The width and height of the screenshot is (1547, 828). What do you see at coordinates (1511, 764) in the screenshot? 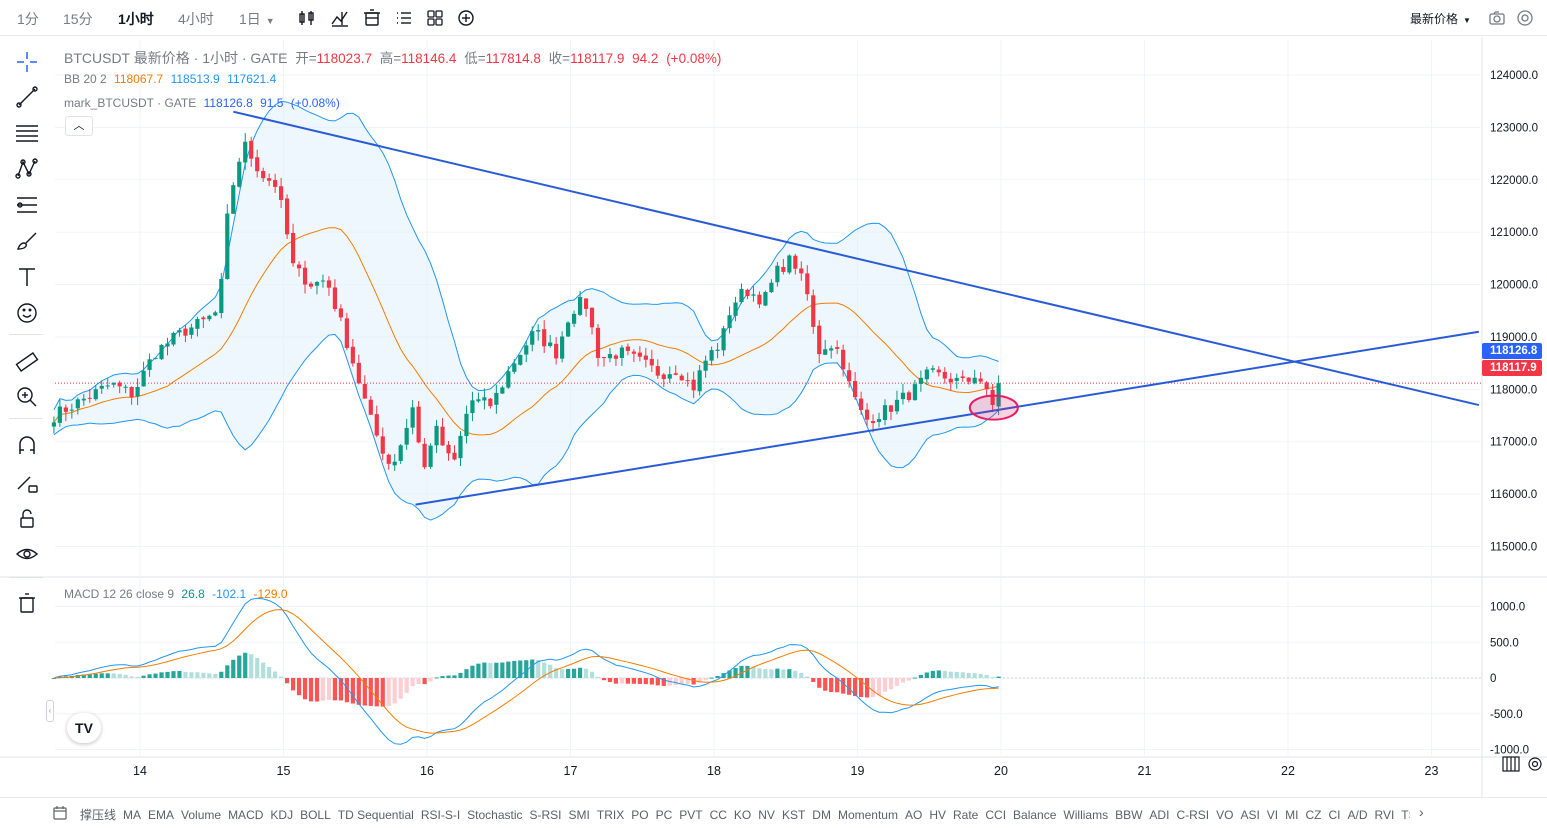
I see `auto-scale-icon` at bounding box center [1511, 764].